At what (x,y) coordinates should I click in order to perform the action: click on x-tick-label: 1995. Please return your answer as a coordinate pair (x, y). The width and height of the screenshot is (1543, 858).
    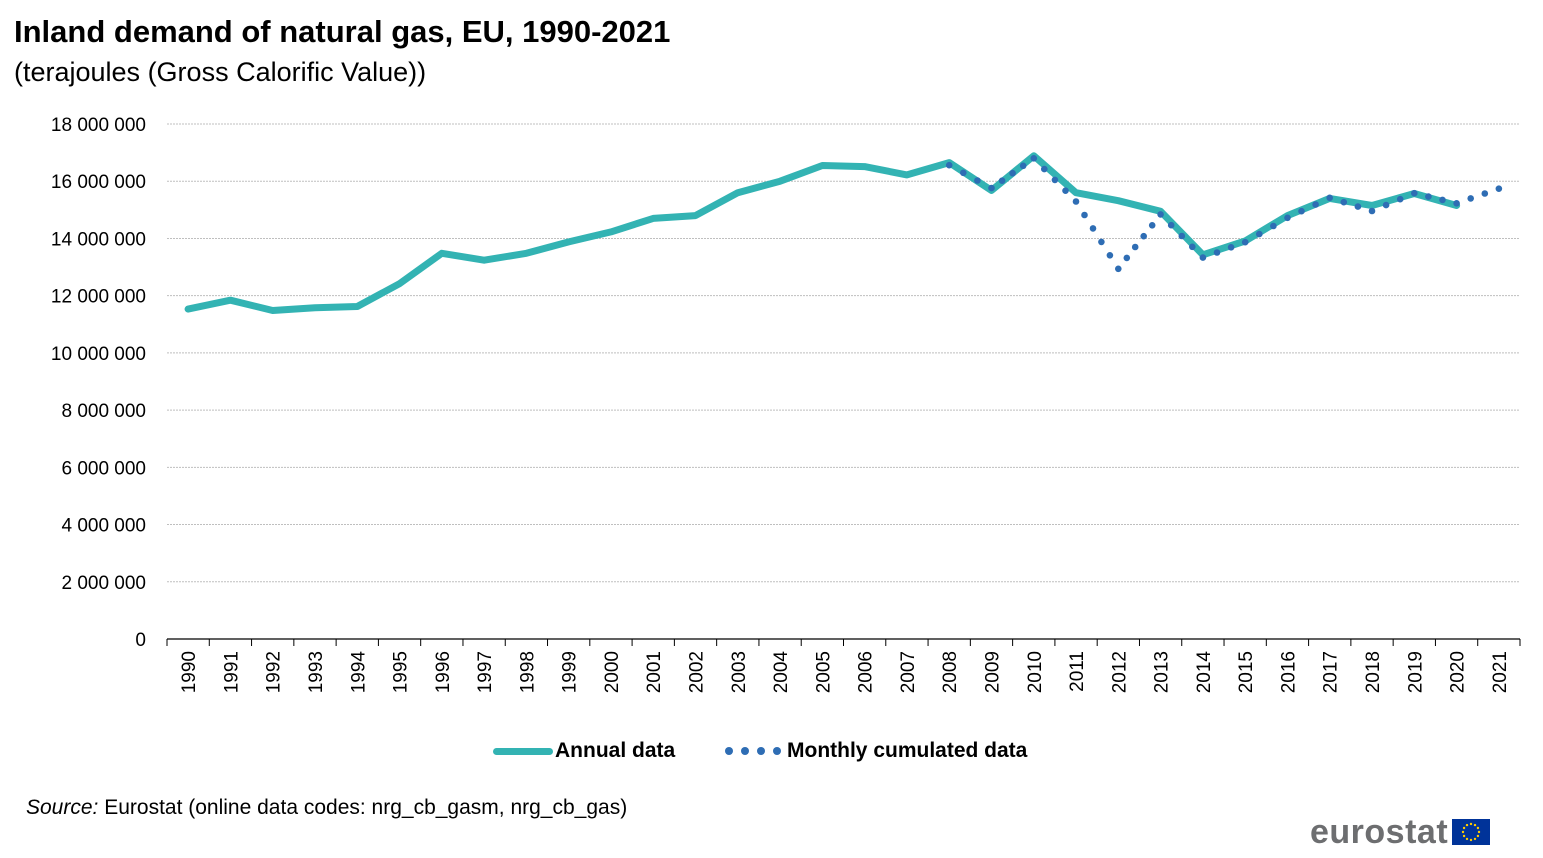
    Looking at the image, I should click on (401, 672).